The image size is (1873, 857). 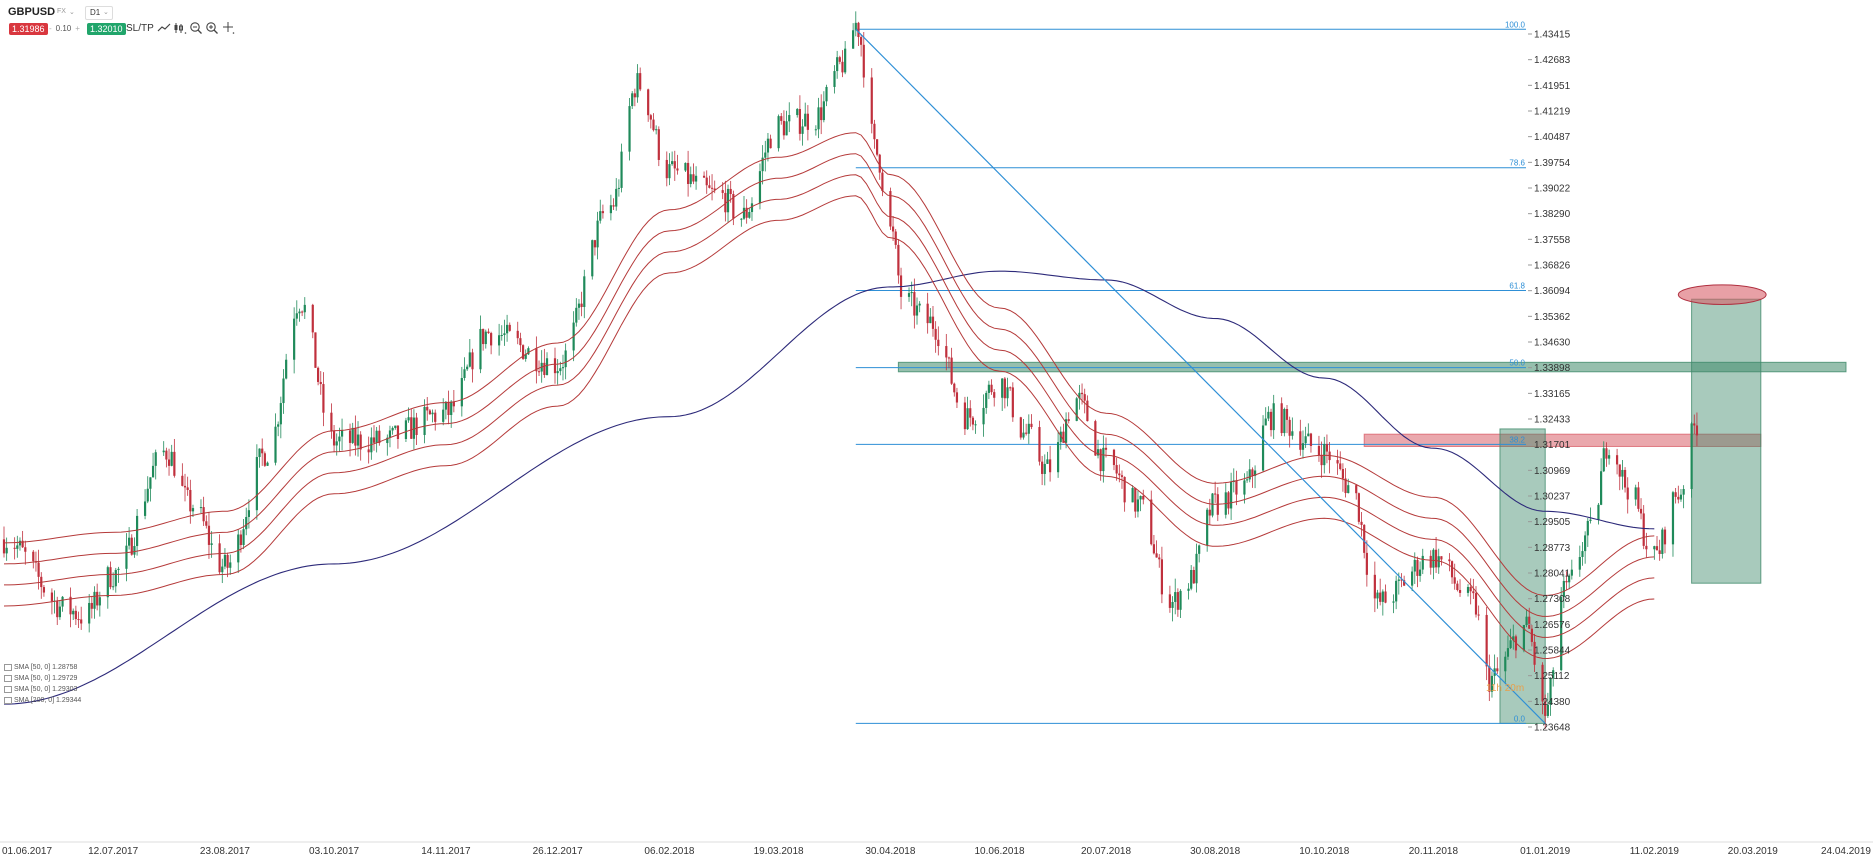 What do you see at coordinates (212, 28) in the screenshot?
I see `zoom-in-icon` at bounding box center [212, 28].